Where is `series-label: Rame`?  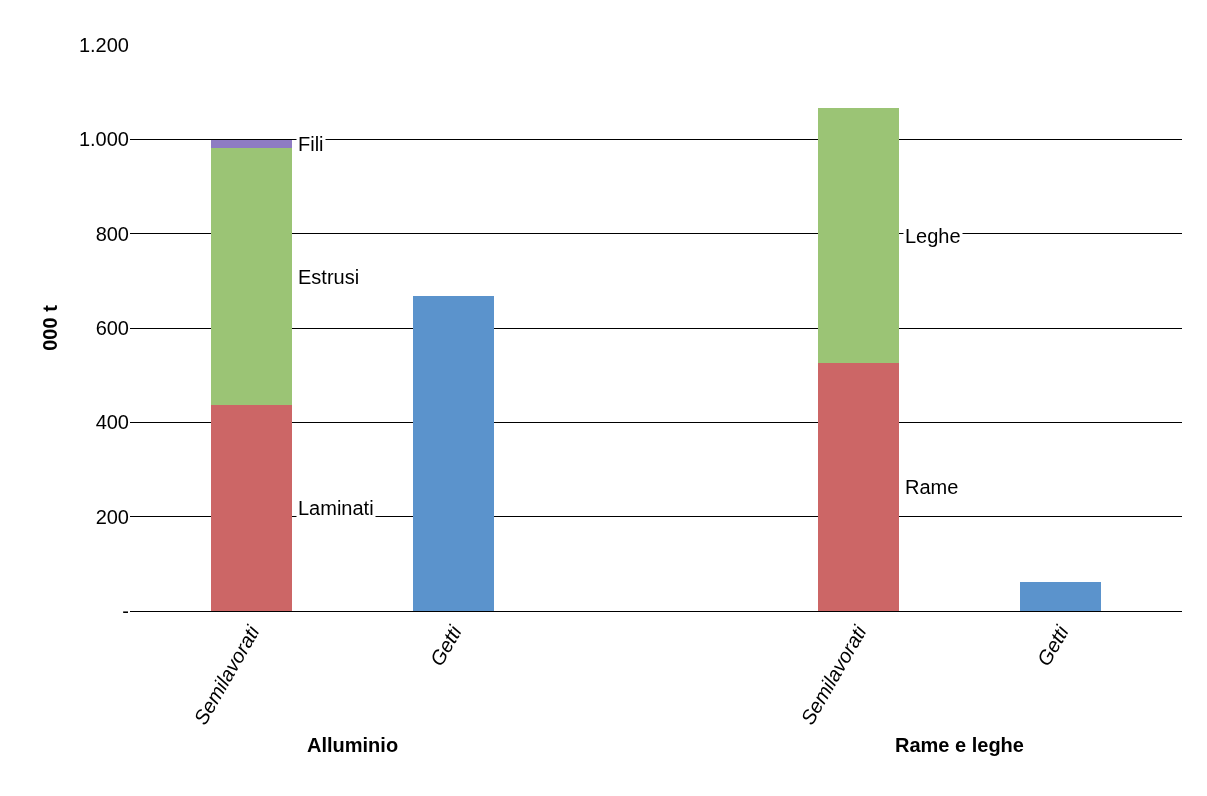 series-label: Rame is located at coordinates (932, 487).